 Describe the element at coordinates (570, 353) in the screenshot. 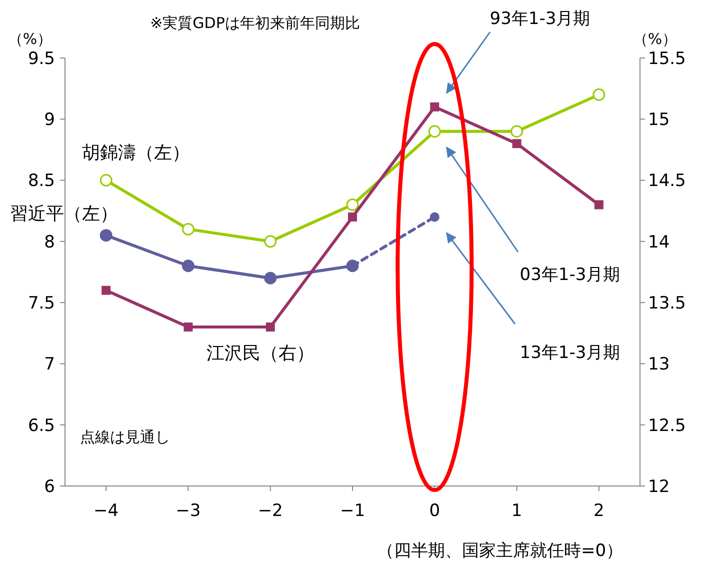

I see `annotation: 13年1-3月期` at that location.